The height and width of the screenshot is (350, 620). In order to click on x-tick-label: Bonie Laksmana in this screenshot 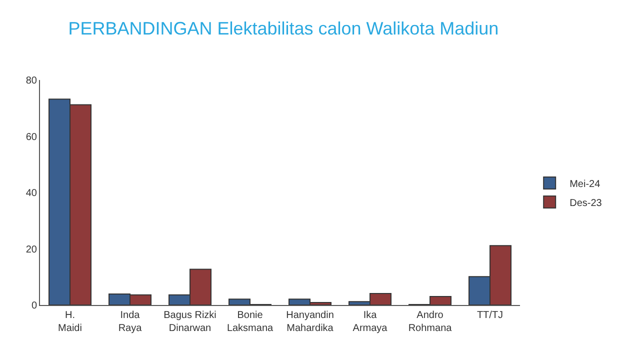, I will do `click(250, 322)`.